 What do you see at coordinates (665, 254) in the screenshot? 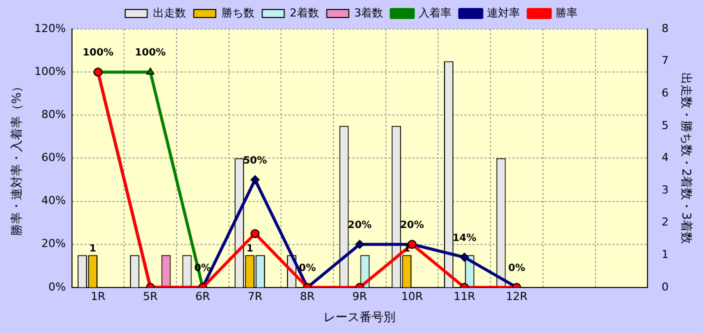
I see `y2-tick-label: 1` at bounding box center [665, 254].